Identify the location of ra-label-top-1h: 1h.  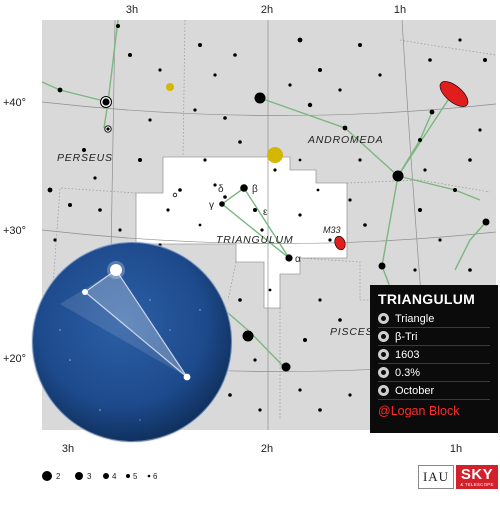
(400, 10).